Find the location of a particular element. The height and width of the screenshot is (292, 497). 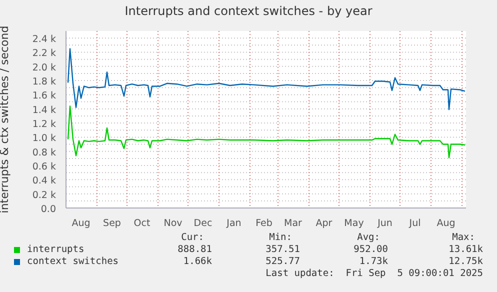

text: Last update: Fri Sep 5 09:00:01 2025 is located at coordinates (374, 273).